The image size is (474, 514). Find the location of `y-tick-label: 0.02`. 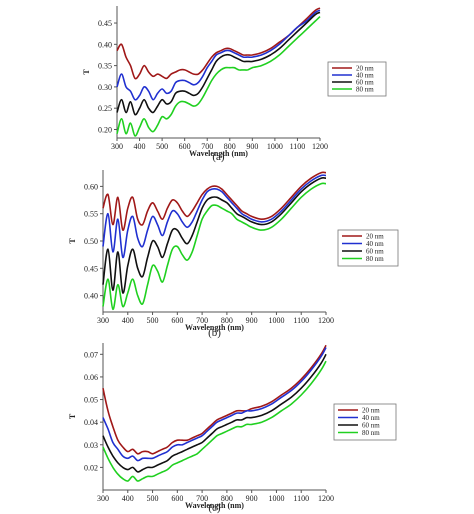

y-tick-label: 0.02 is located at coordinates (91, 467).